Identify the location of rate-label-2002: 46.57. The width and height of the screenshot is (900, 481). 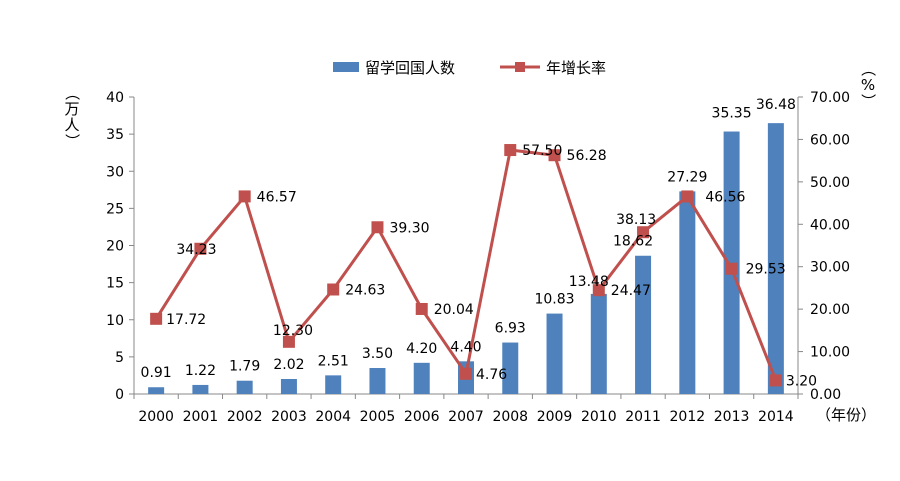
(277, 197).